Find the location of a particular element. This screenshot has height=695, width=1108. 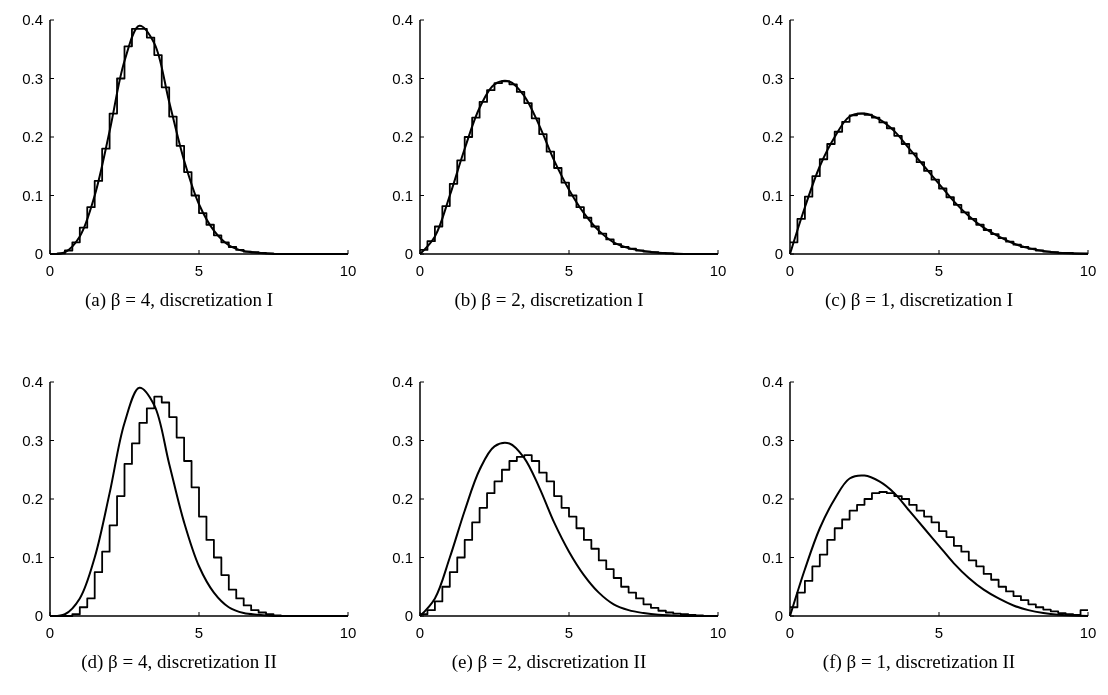

text: (d) β = 4, discretization II is located at coordinates (179, 662).